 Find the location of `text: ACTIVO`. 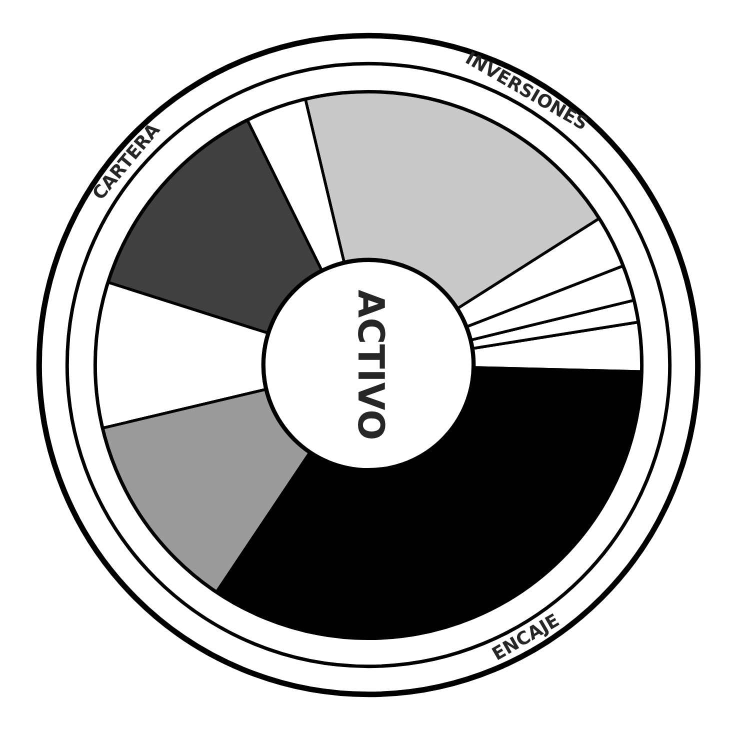

text: ACTIVO is located at coordinates (372, 364).